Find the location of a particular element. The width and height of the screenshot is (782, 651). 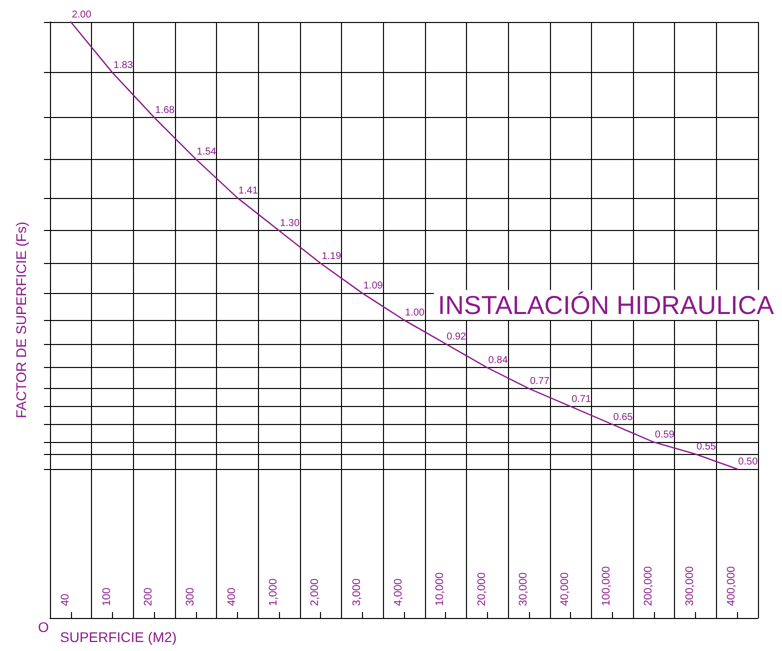

data-label: 2.00 is located at coordinates (82, 15).